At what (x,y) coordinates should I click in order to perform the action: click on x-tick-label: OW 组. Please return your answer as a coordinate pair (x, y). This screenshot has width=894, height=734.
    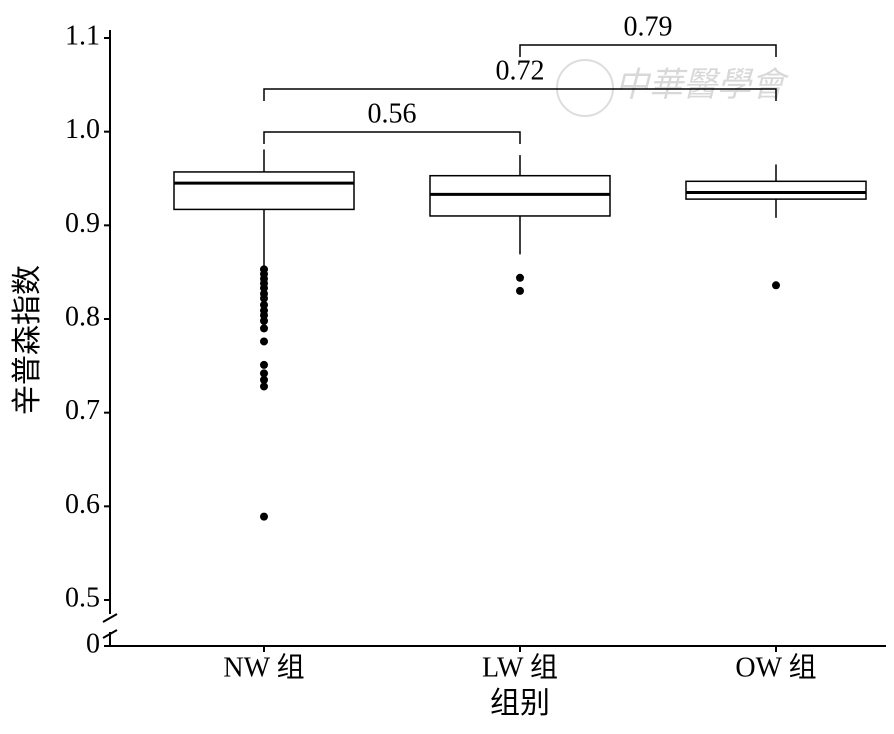
    Looking at the image, I should click on (775, 667).